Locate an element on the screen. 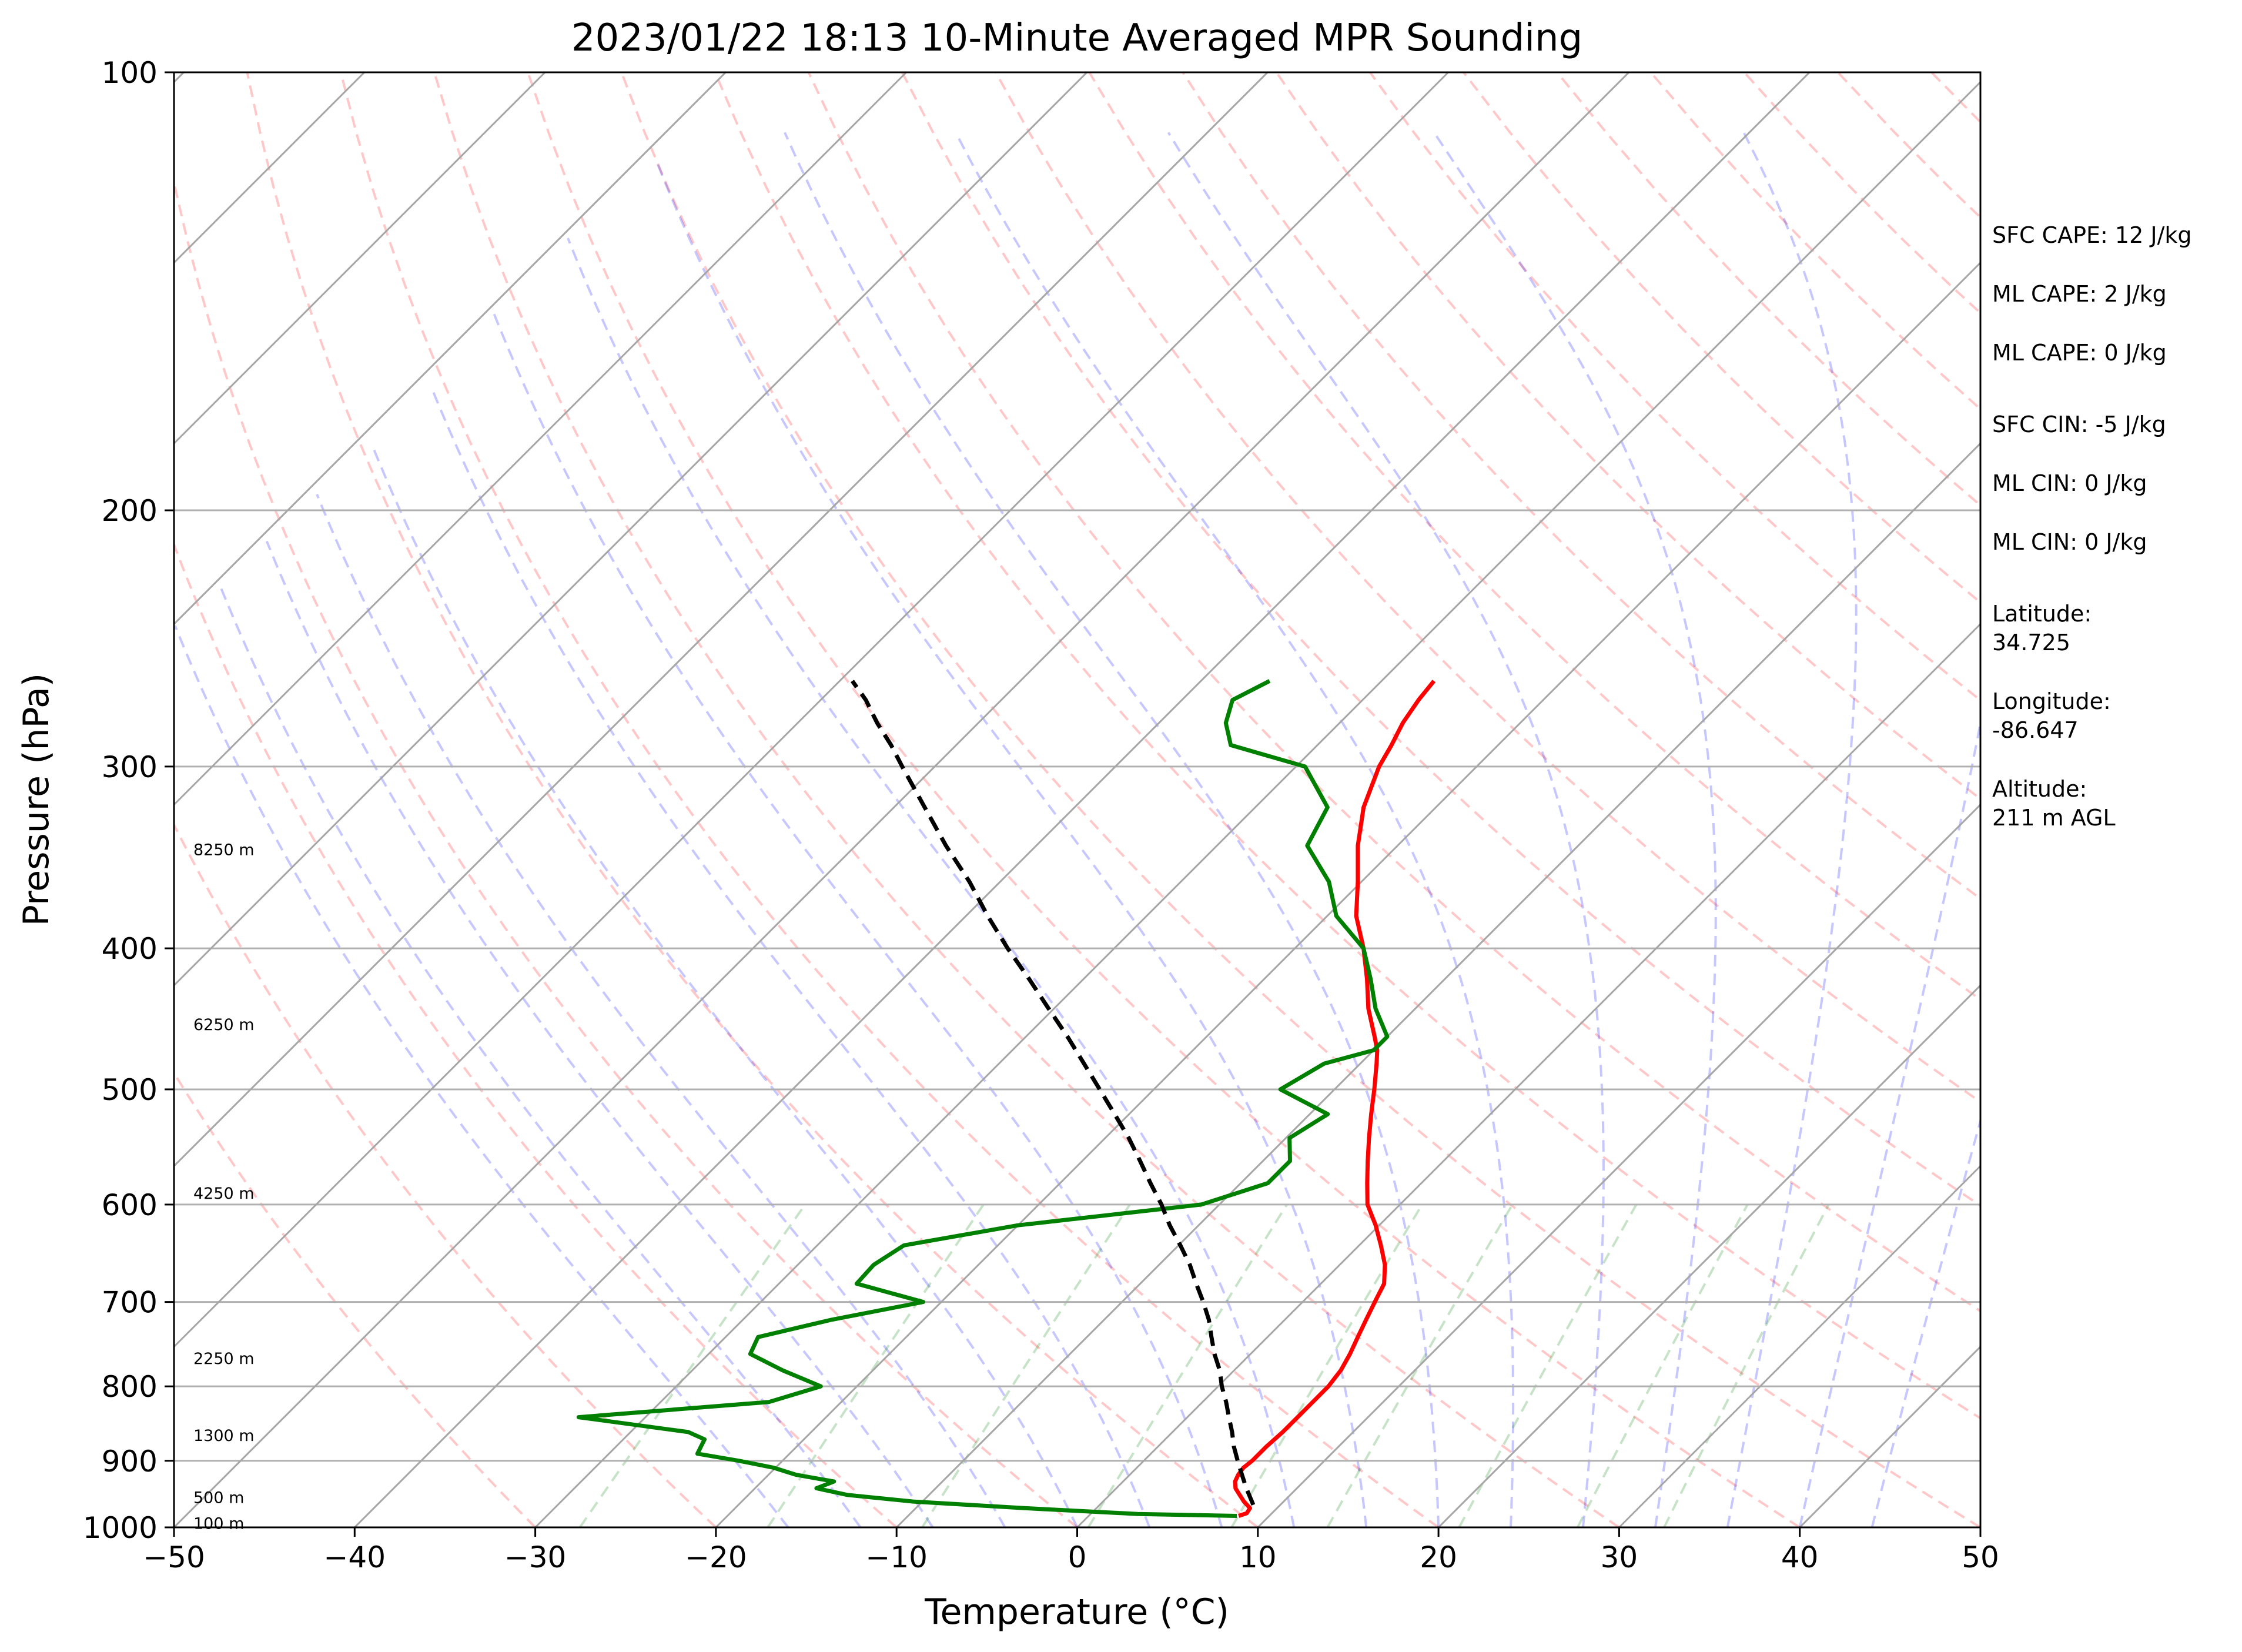 The height and width of the screenshot is (1652, 2242). y-tick-label: 400 is located at coordinates (130, 949).